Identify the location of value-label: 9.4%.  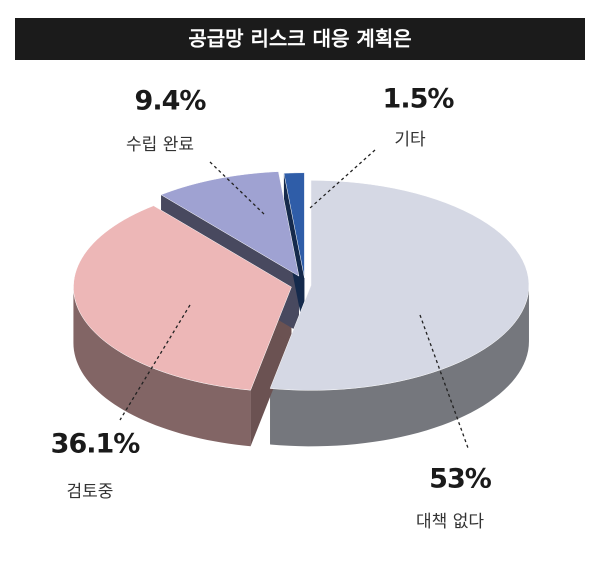
(171, 101).